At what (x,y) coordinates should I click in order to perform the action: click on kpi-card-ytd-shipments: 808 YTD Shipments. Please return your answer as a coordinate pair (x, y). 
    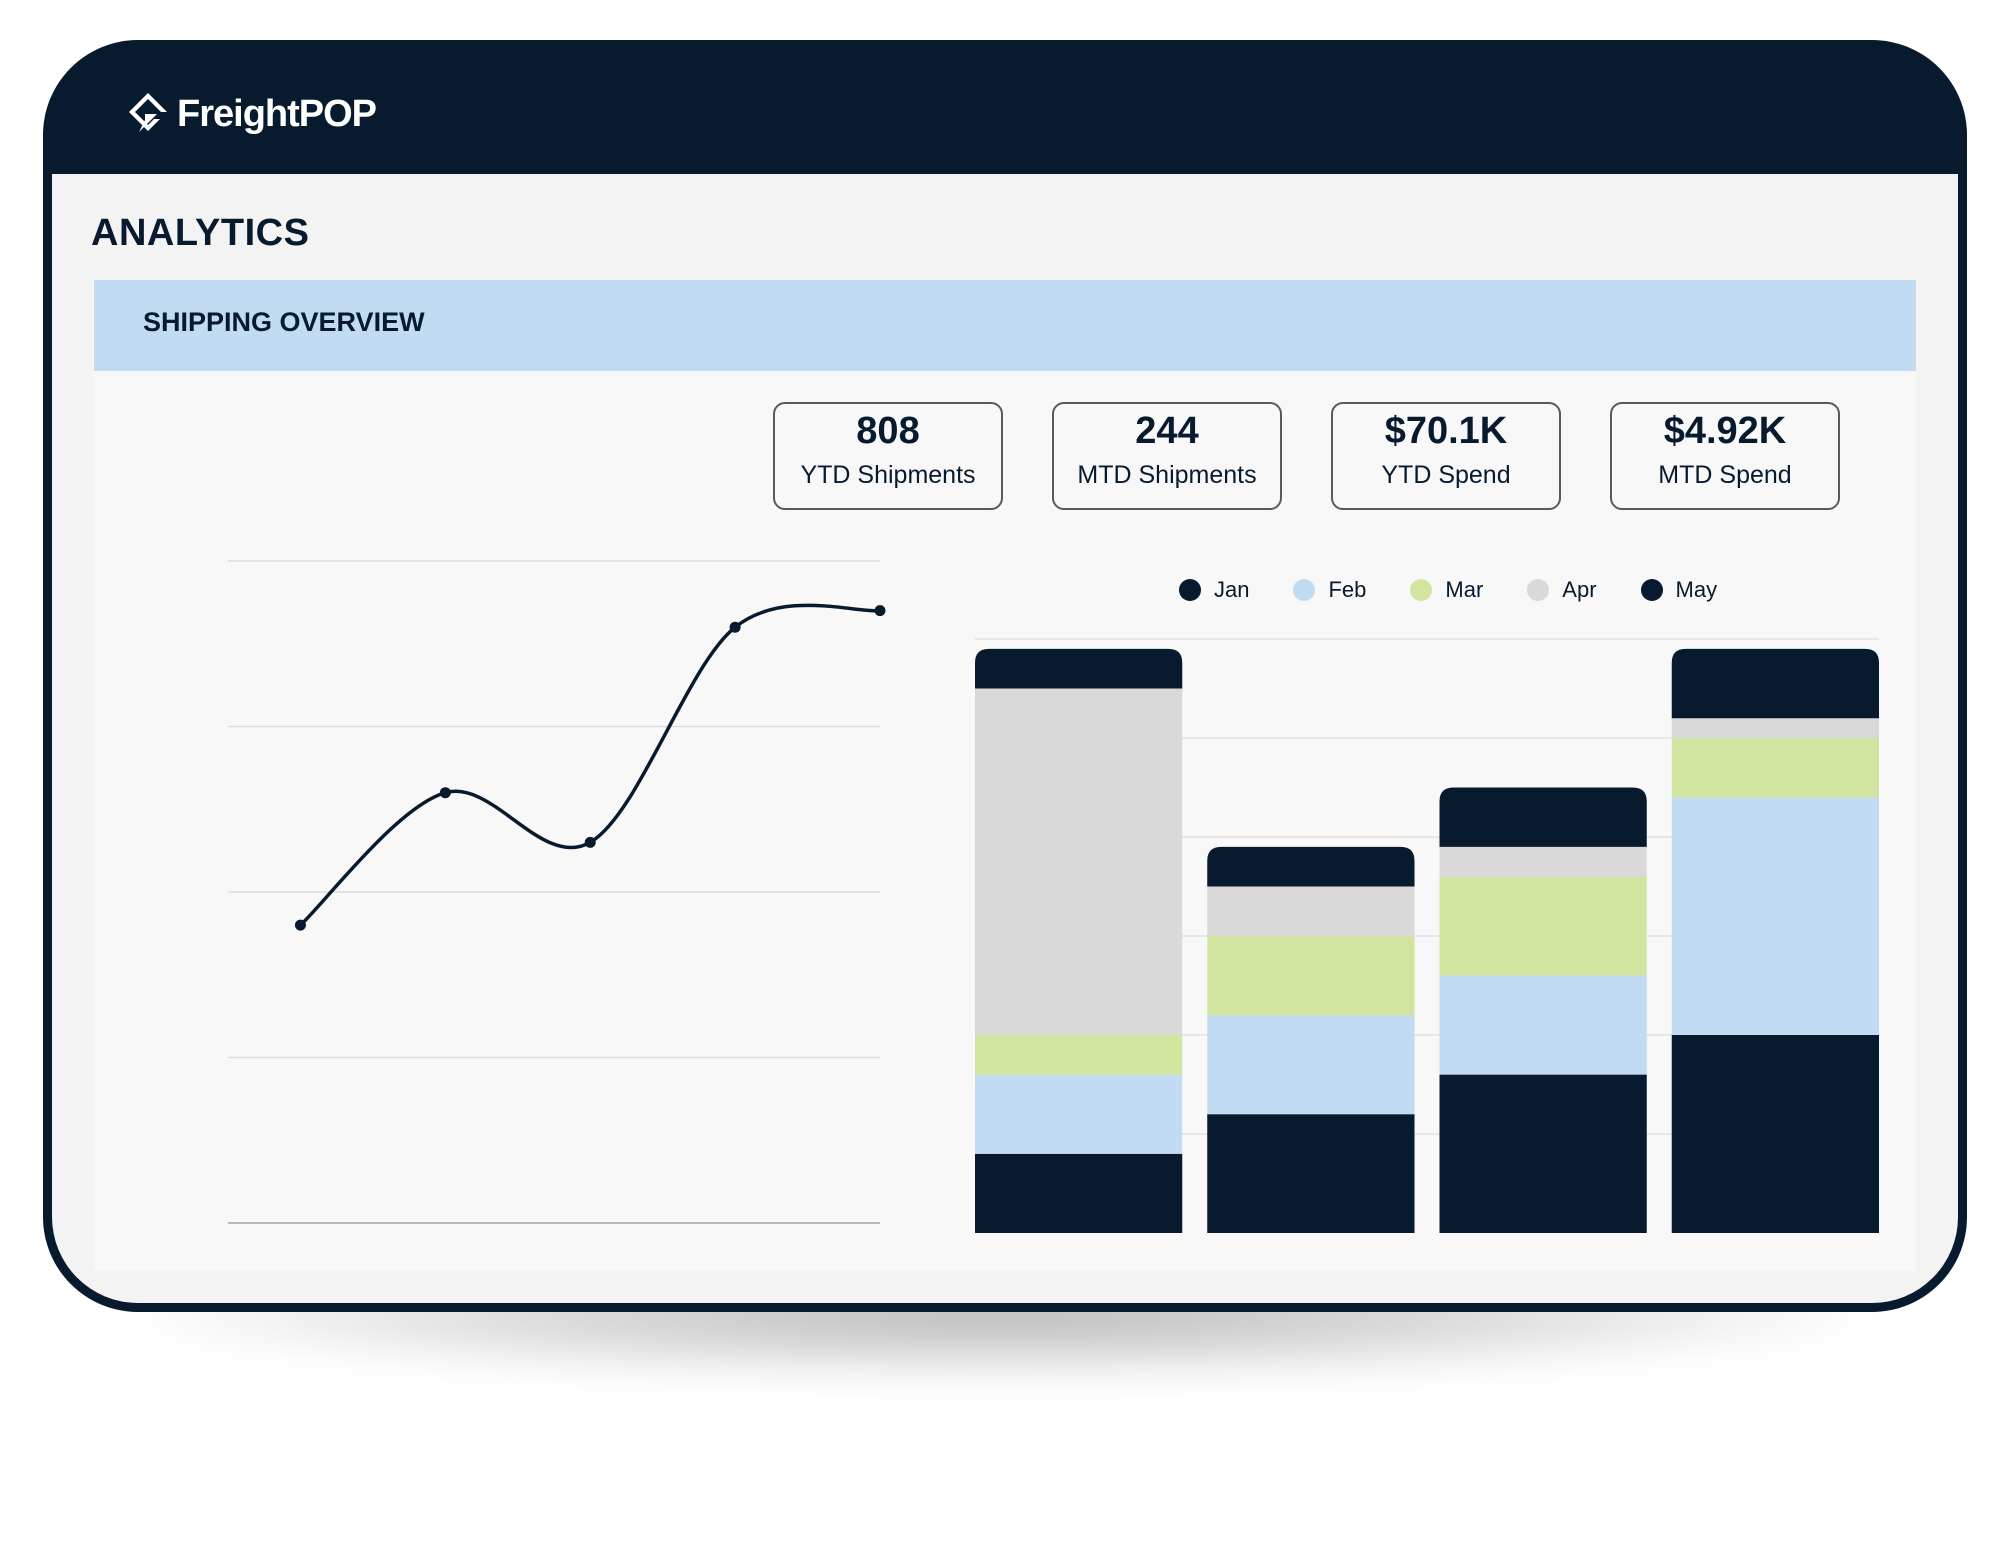
    Looking at the image, I should click on (888, 456).